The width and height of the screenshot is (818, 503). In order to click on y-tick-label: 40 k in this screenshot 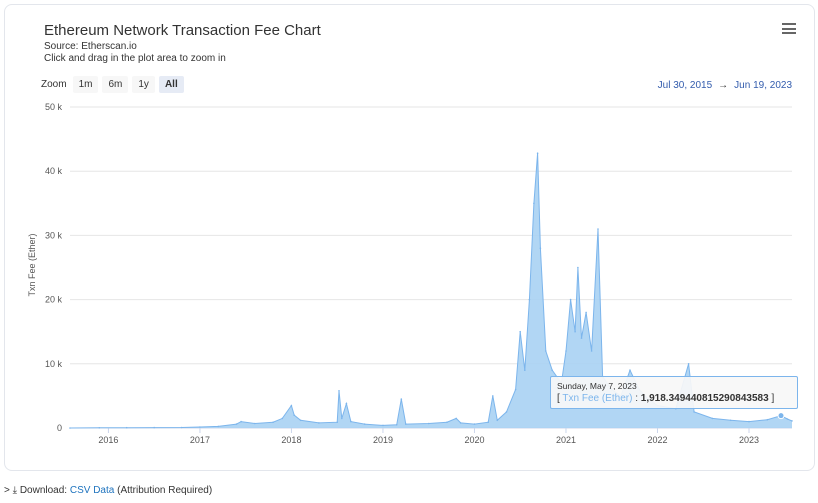, I will do `click(54, 171)`.